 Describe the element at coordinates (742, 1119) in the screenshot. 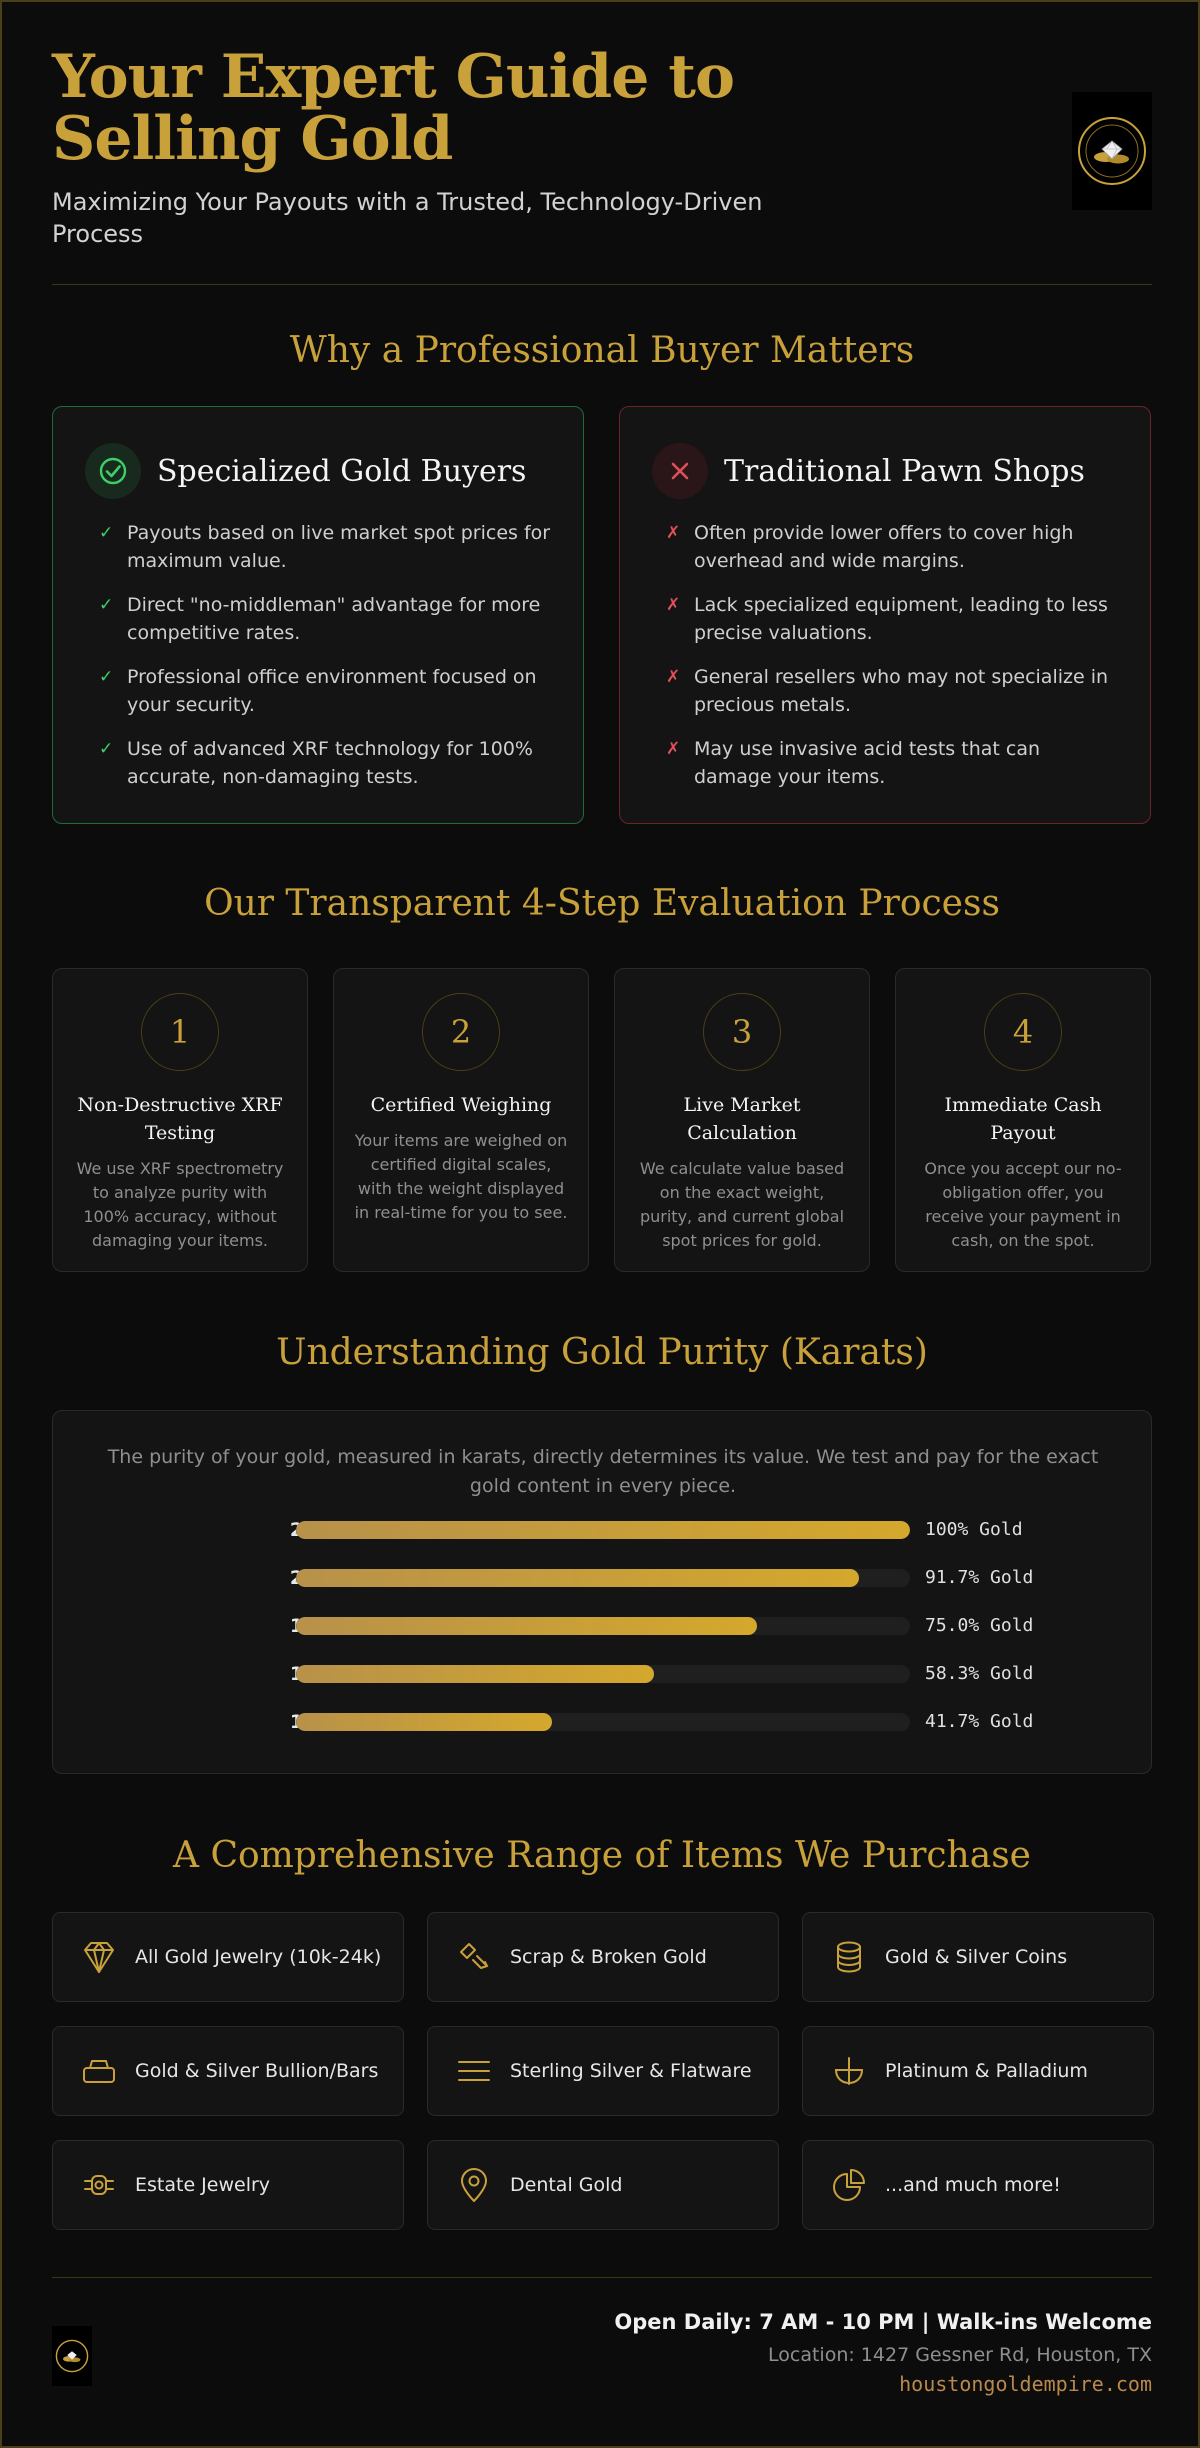

I see `step-title: Live Market Calculation` at that location.